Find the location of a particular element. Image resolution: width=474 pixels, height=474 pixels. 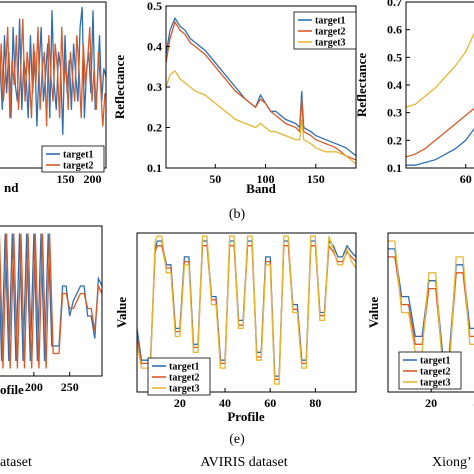

x-tick-label: 80 is located at coordinates (315, 403).